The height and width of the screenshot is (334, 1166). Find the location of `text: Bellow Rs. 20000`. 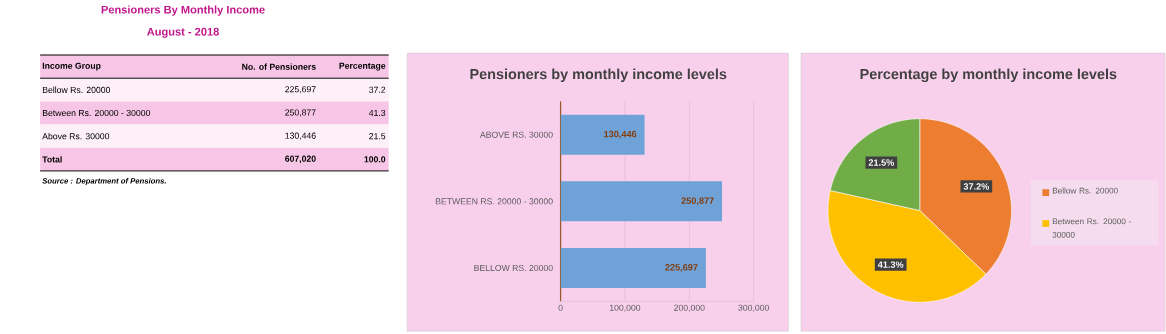

text: Bellow Rs. 20000 is located at coordinates (76, 89).